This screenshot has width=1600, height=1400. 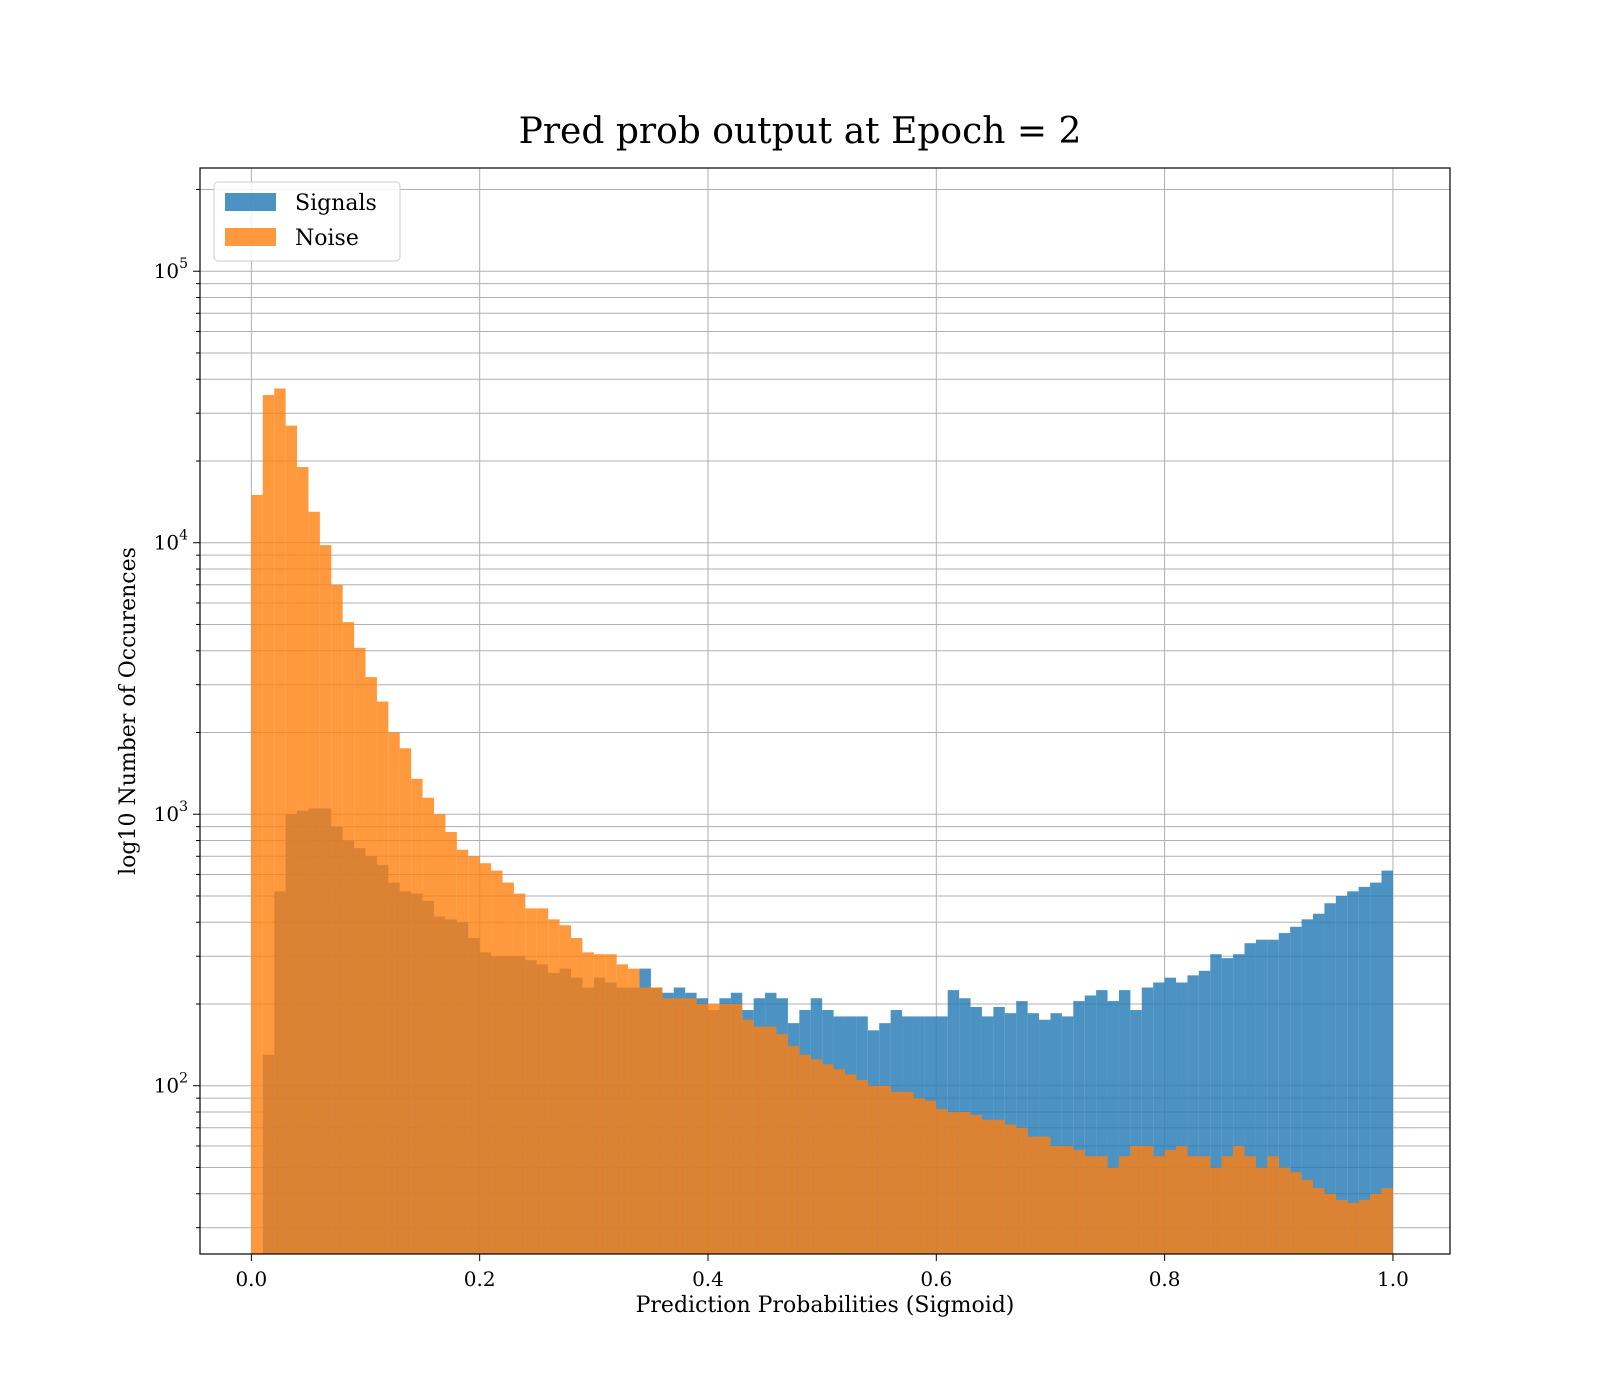 What do you see at coordinates (336, 203) in the screenshot?
I see `legend-label-signals: Signals` at bounding box center [336, 203].